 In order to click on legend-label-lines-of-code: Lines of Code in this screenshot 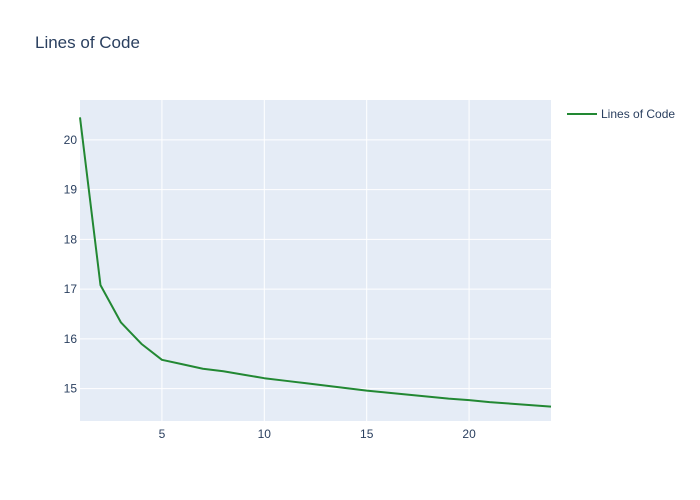, I will do `click(638, 114)`.